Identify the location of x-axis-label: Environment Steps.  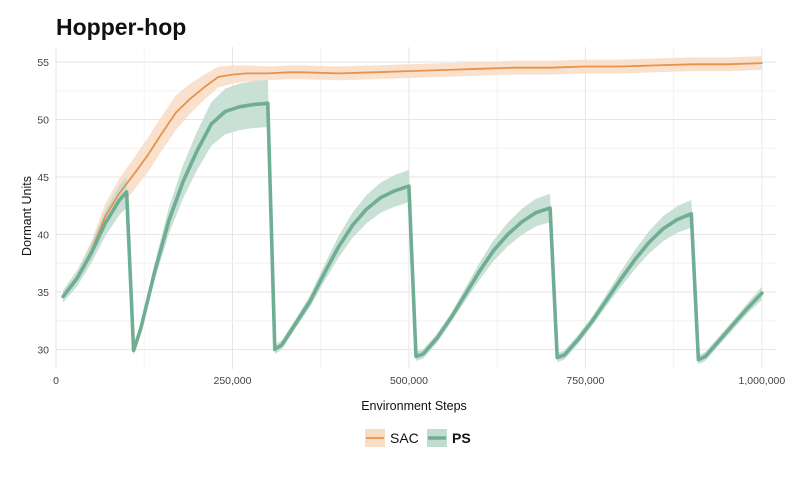
(414, 406).